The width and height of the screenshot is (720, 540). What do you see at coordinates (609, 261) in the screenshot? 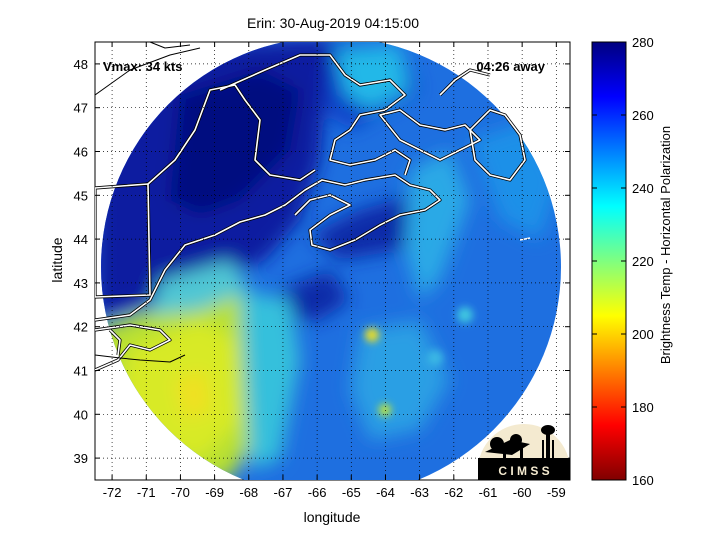
I see `colorbar-gradient` at bounding box center [609, 261].